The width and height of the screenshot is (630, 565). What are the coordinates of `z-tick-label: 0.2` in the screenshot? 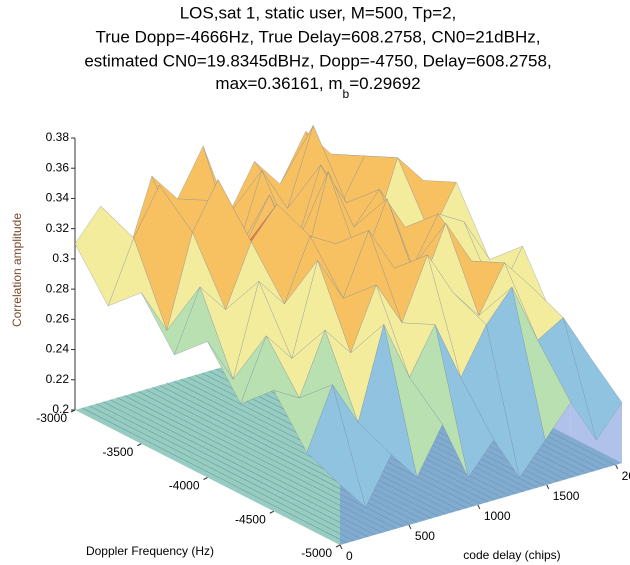 It's located at (60, 409).